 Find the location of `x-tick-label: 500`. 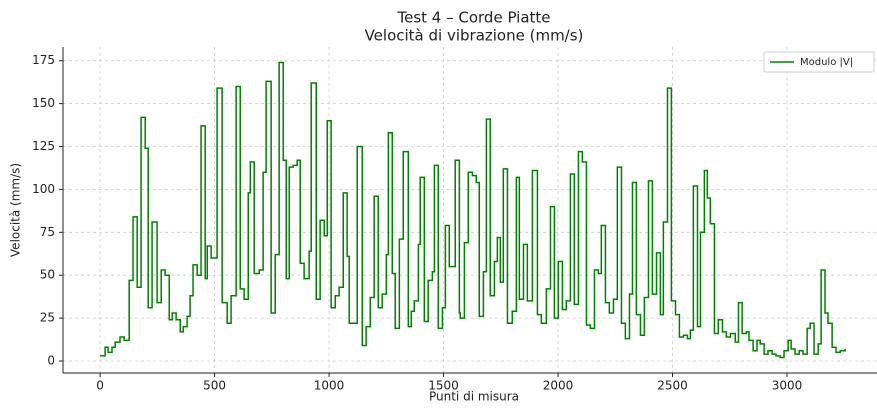

x-tick-label: 500 is located at coordinates (214, 386).